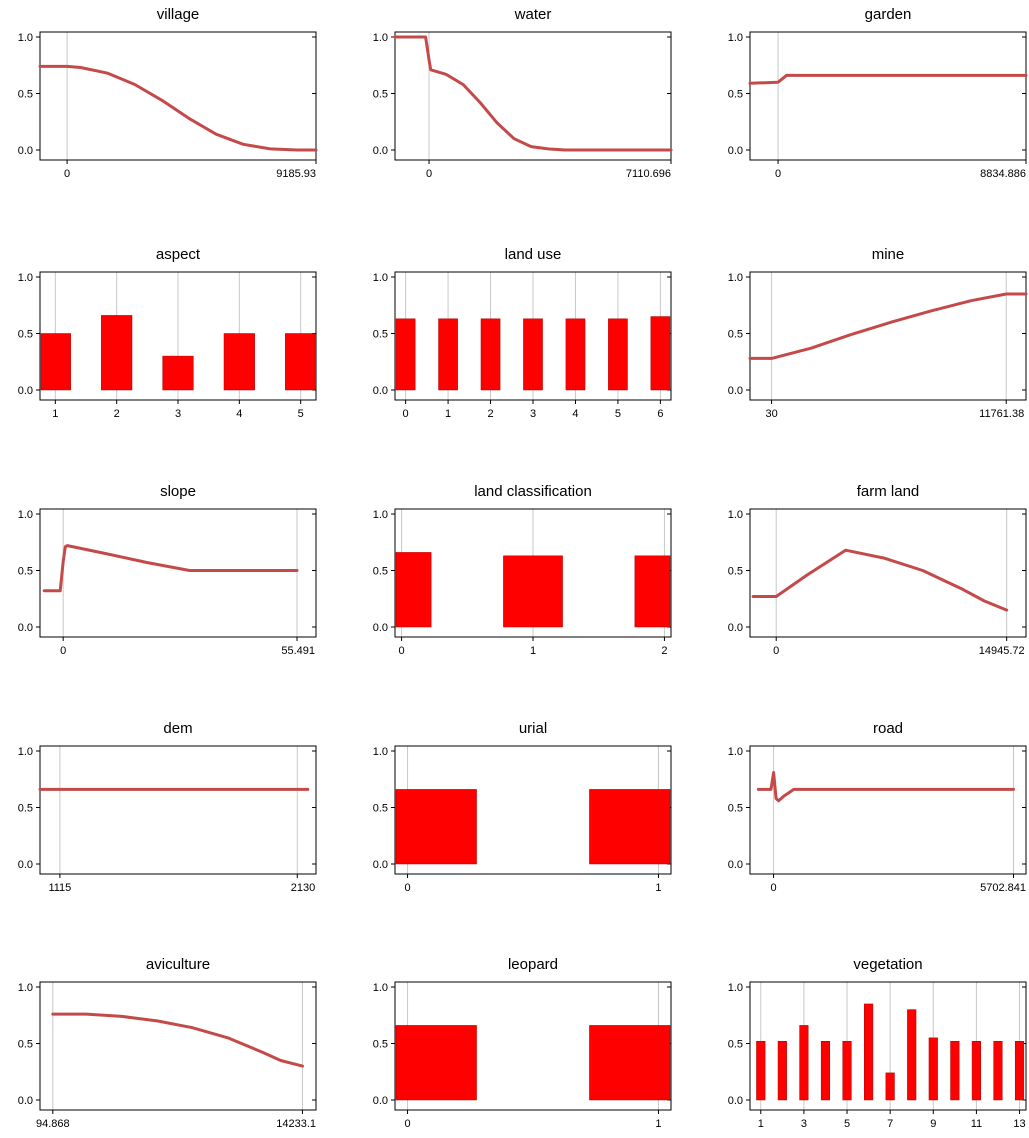  I want to click on x-tick-label: 5702.841, so click(1003, 888).